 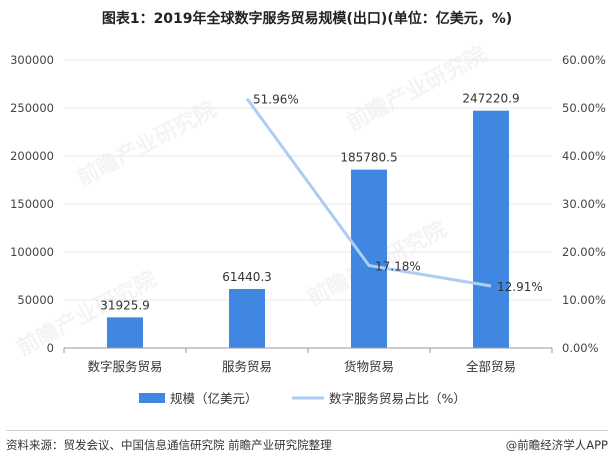 What do you see at coordinates (584, 108) in the screenshot?
I see `y-right-tick-label: 50.00%` at bounding box center [584, 108].